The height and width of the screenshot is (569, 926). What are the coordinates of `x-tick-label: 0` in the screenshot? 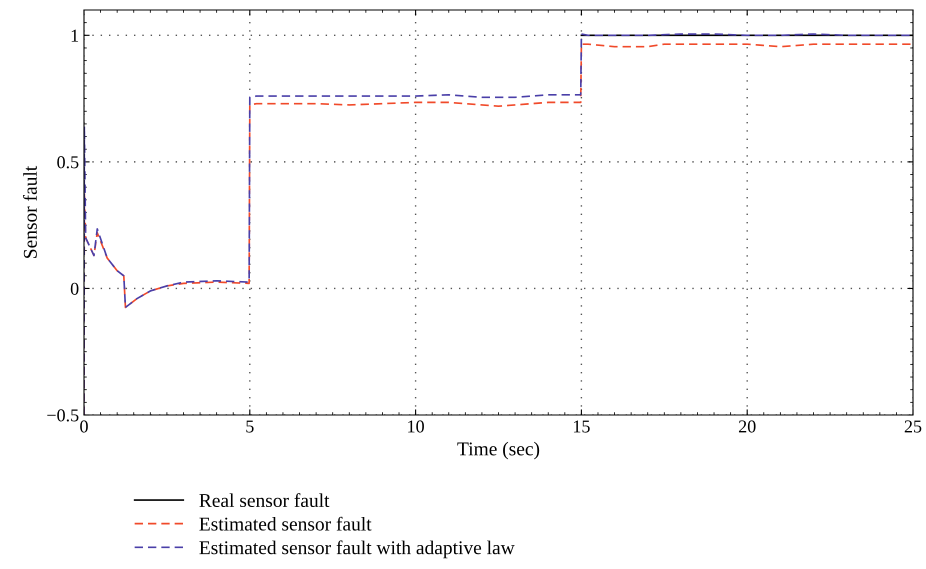 It's located at (84, 426).